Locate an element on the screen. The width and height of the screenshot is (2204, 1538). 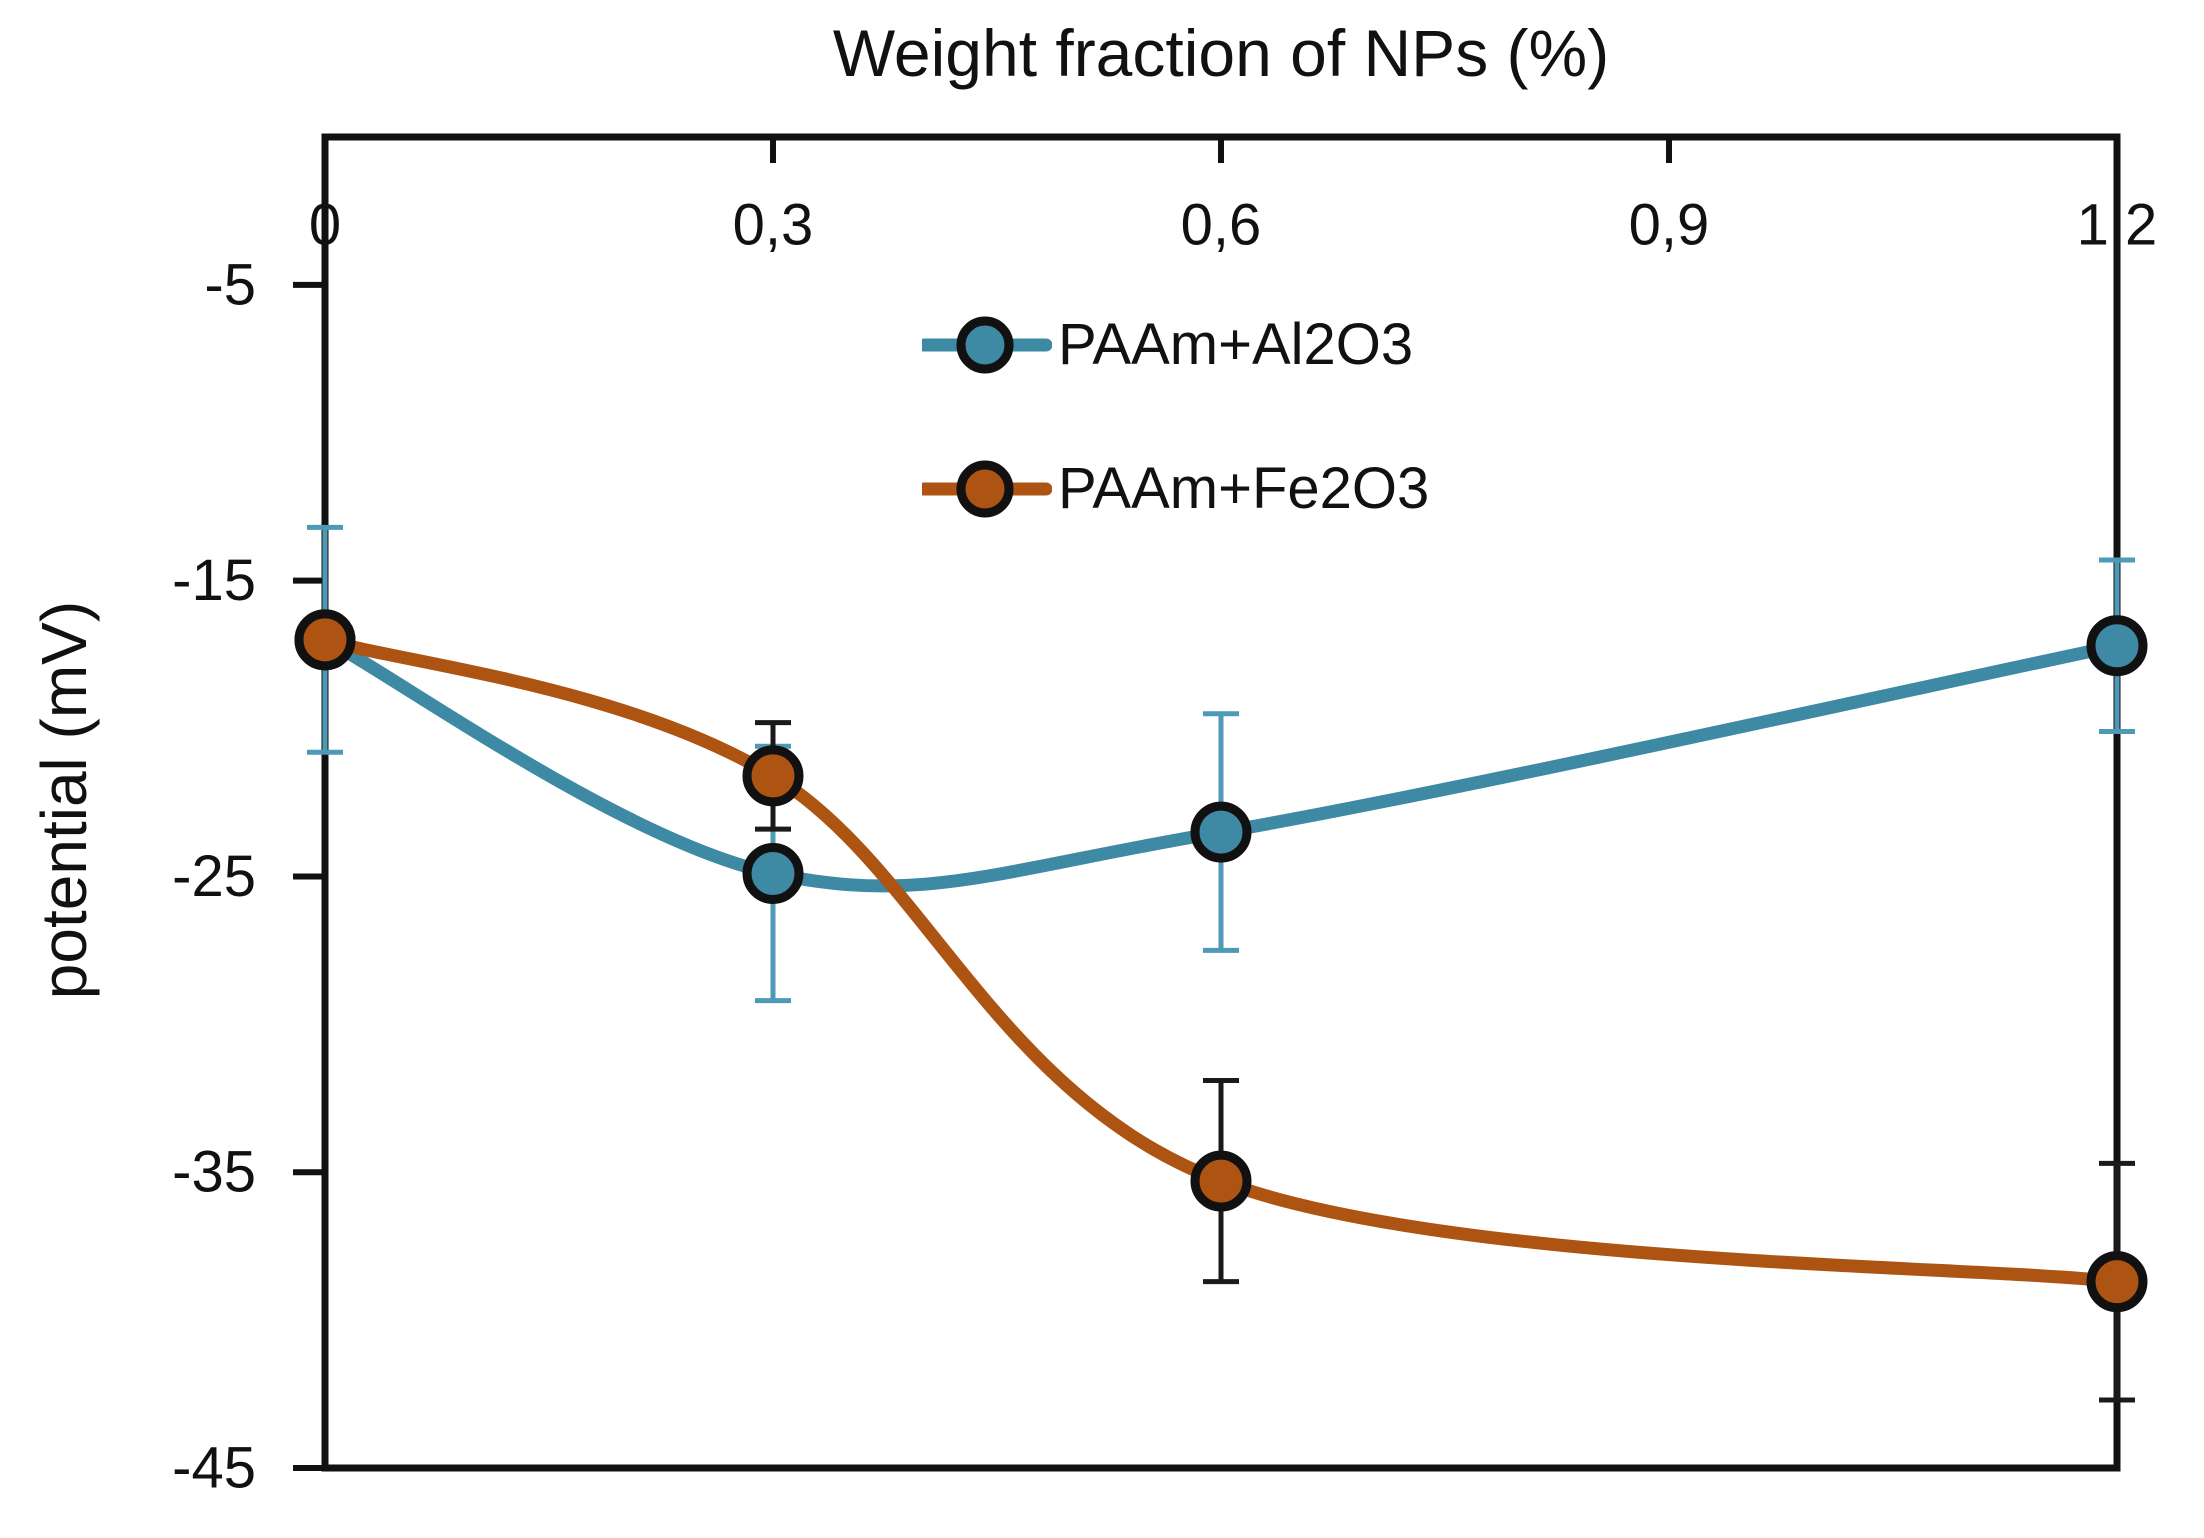
y-tick-label: -45 is located at coordinates (214, 1468).